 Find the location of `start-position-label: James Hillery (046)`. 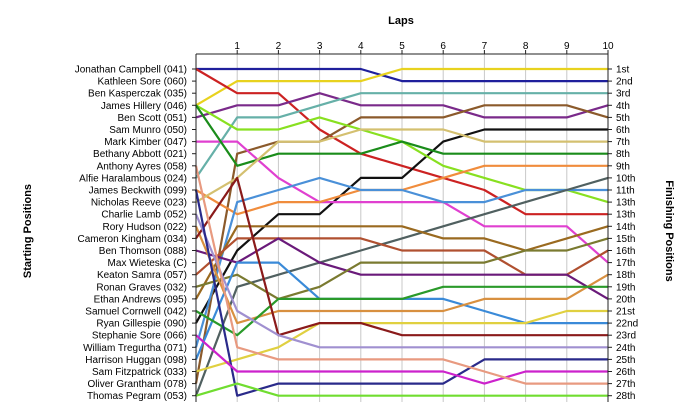

start-position-label: James Hillery (046) is located at coordinates (144, 106).